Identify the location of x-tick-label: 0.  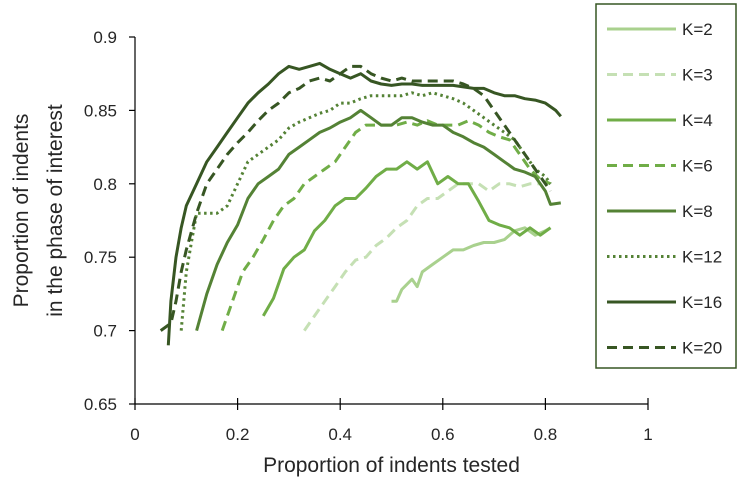
(134, 434).